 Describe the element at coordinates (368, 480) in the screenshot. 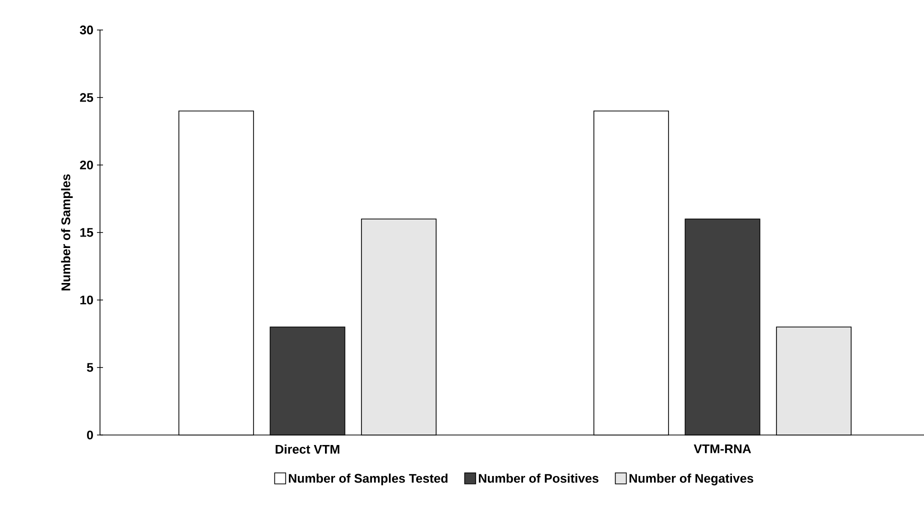

I see `legend-label: Number of Samples Tested` at that location.